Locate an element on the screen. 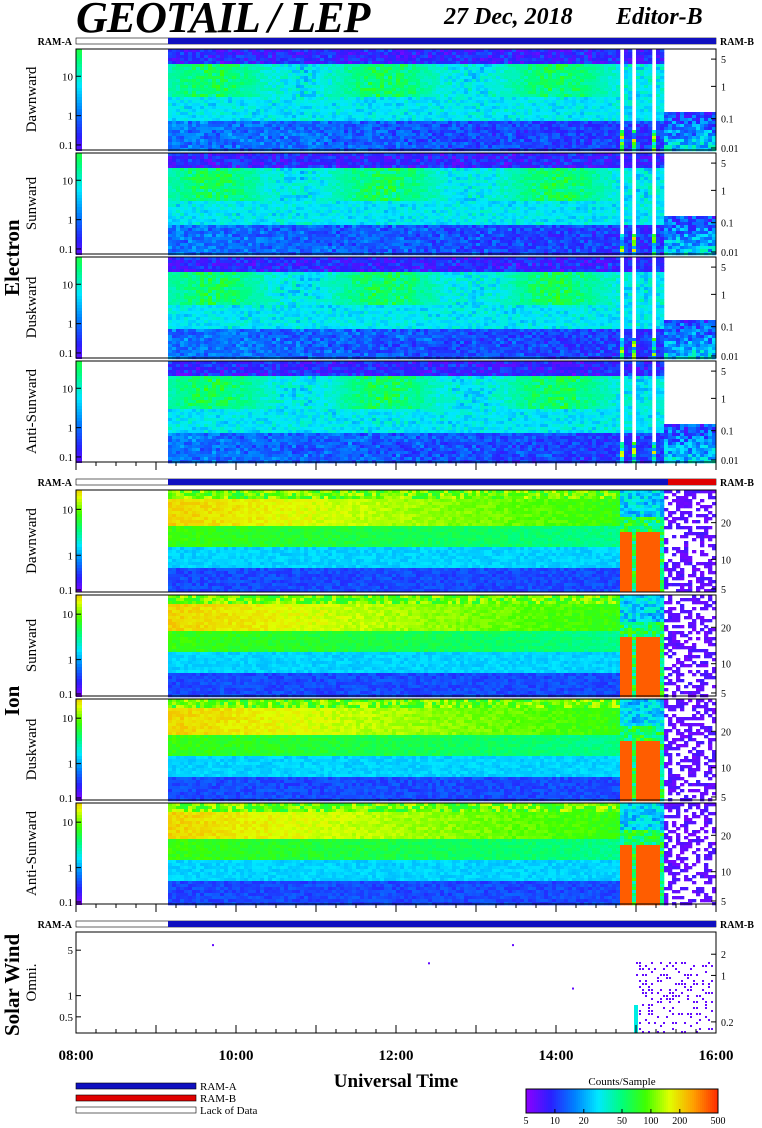 The width and height of the screenshot is (762, 1128). calibration-cell is located at coordinates (79, 175).